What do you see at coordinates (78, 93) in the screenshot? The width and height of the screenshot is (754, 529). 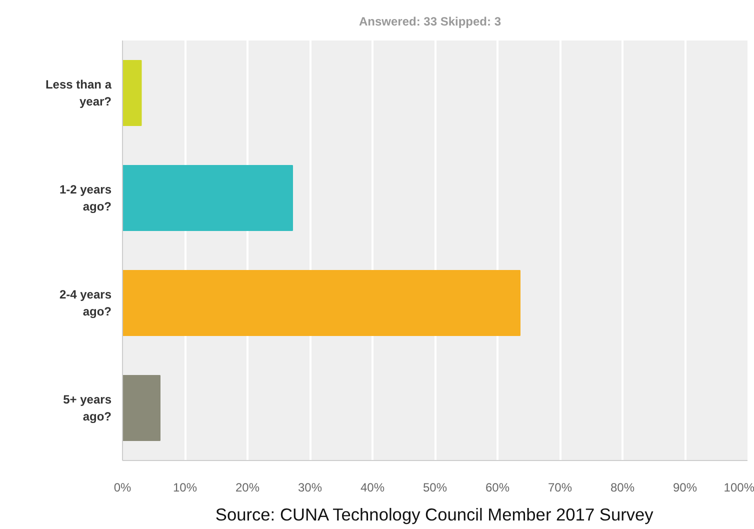 I see `y-tick-label: Less than a year?` at bounding box center [78, 93].